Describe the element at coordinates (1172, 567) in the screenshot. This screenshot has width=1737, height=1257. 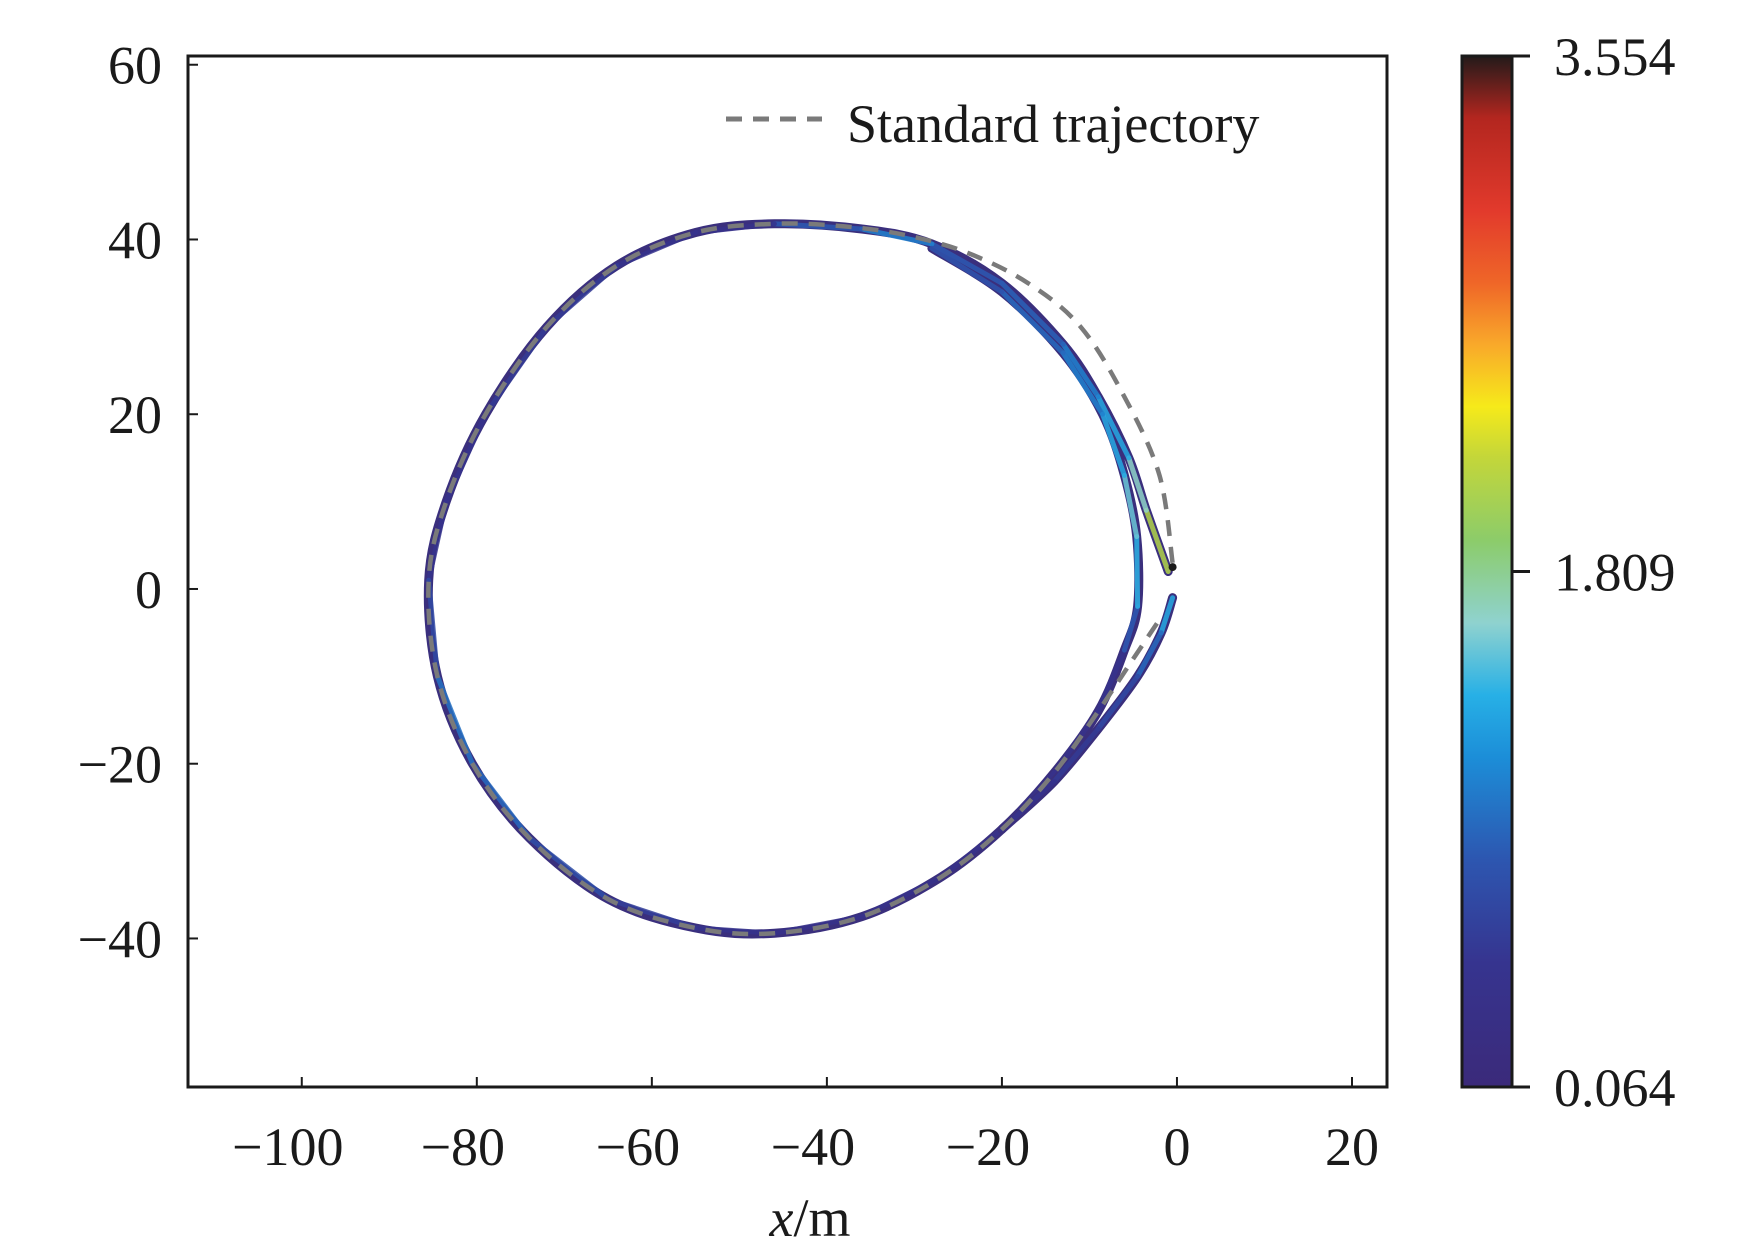
I see `trajectory-start-point` at that location.